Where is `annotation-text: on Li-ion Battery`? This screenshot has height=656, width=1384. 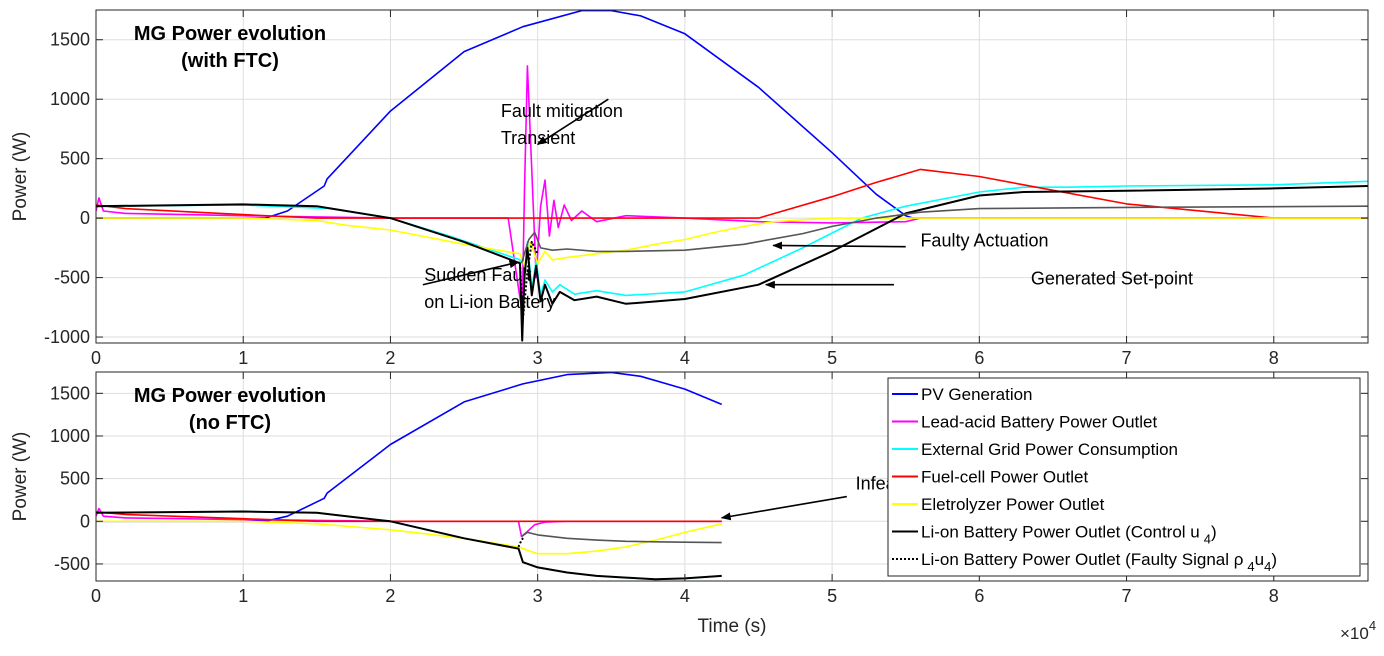
annotation-text: on Li-ion Battery is located at coordinates (489, 302).